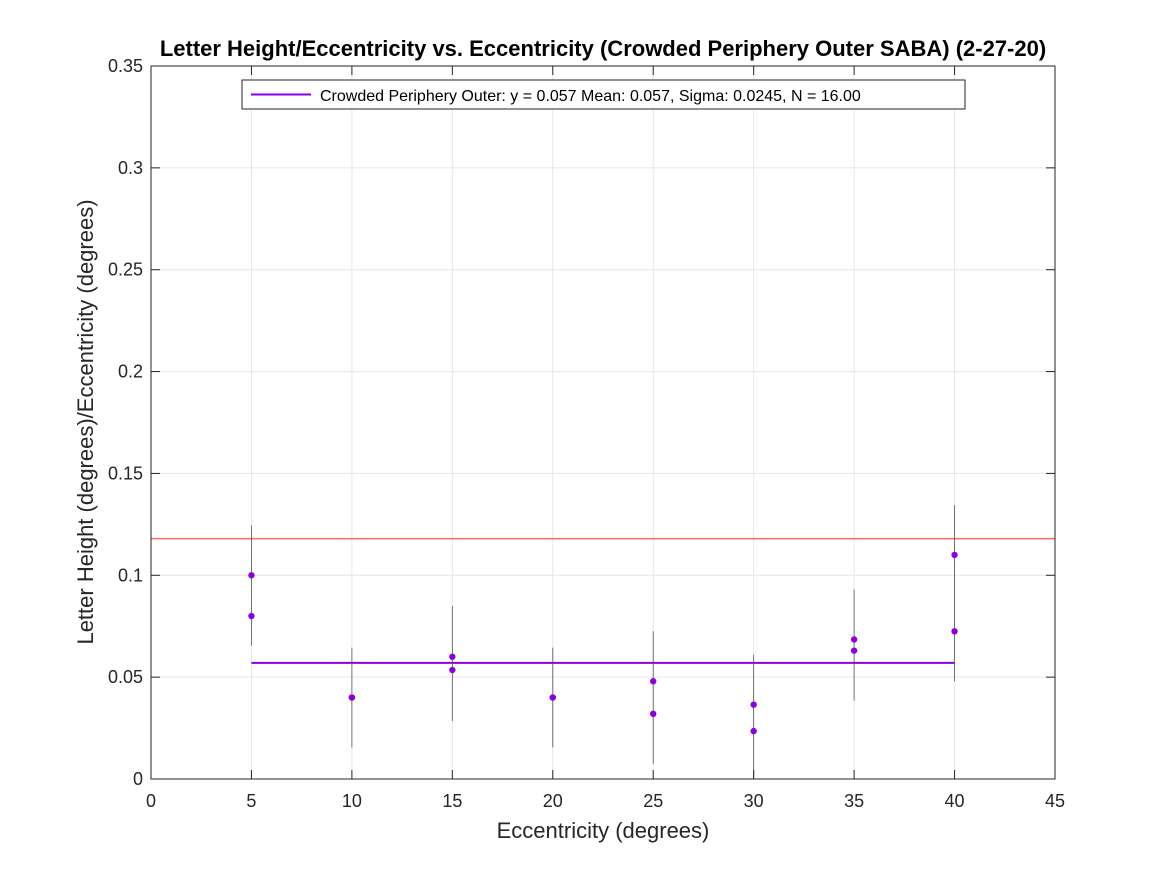 This screenshot has height=875, width=1167. What do you see at coordinates (125, 270) in the screenshot?
I see `y-tick-label: 0.25` at bounding box center [125, 270].